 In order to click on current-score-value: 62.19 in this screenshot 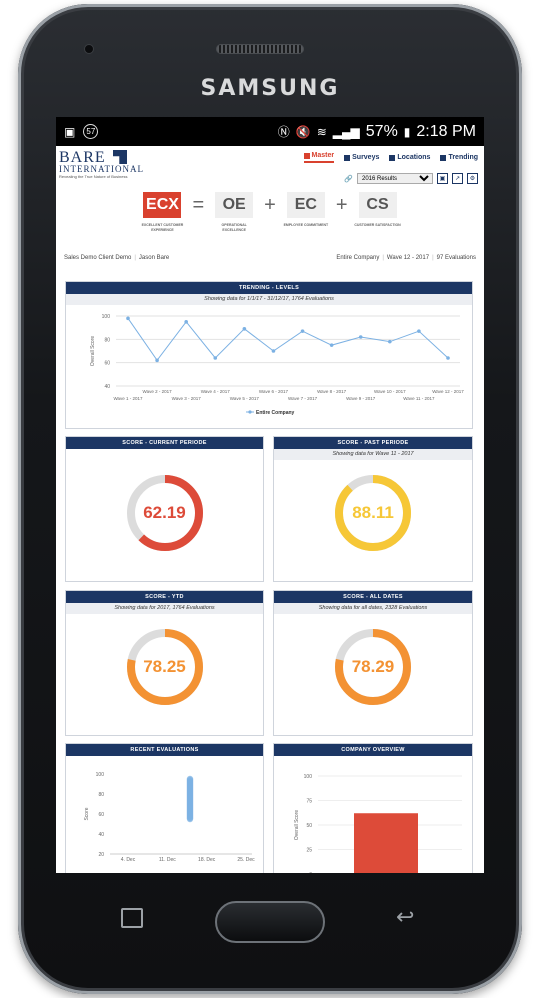, I will do `click(164, 512)`.